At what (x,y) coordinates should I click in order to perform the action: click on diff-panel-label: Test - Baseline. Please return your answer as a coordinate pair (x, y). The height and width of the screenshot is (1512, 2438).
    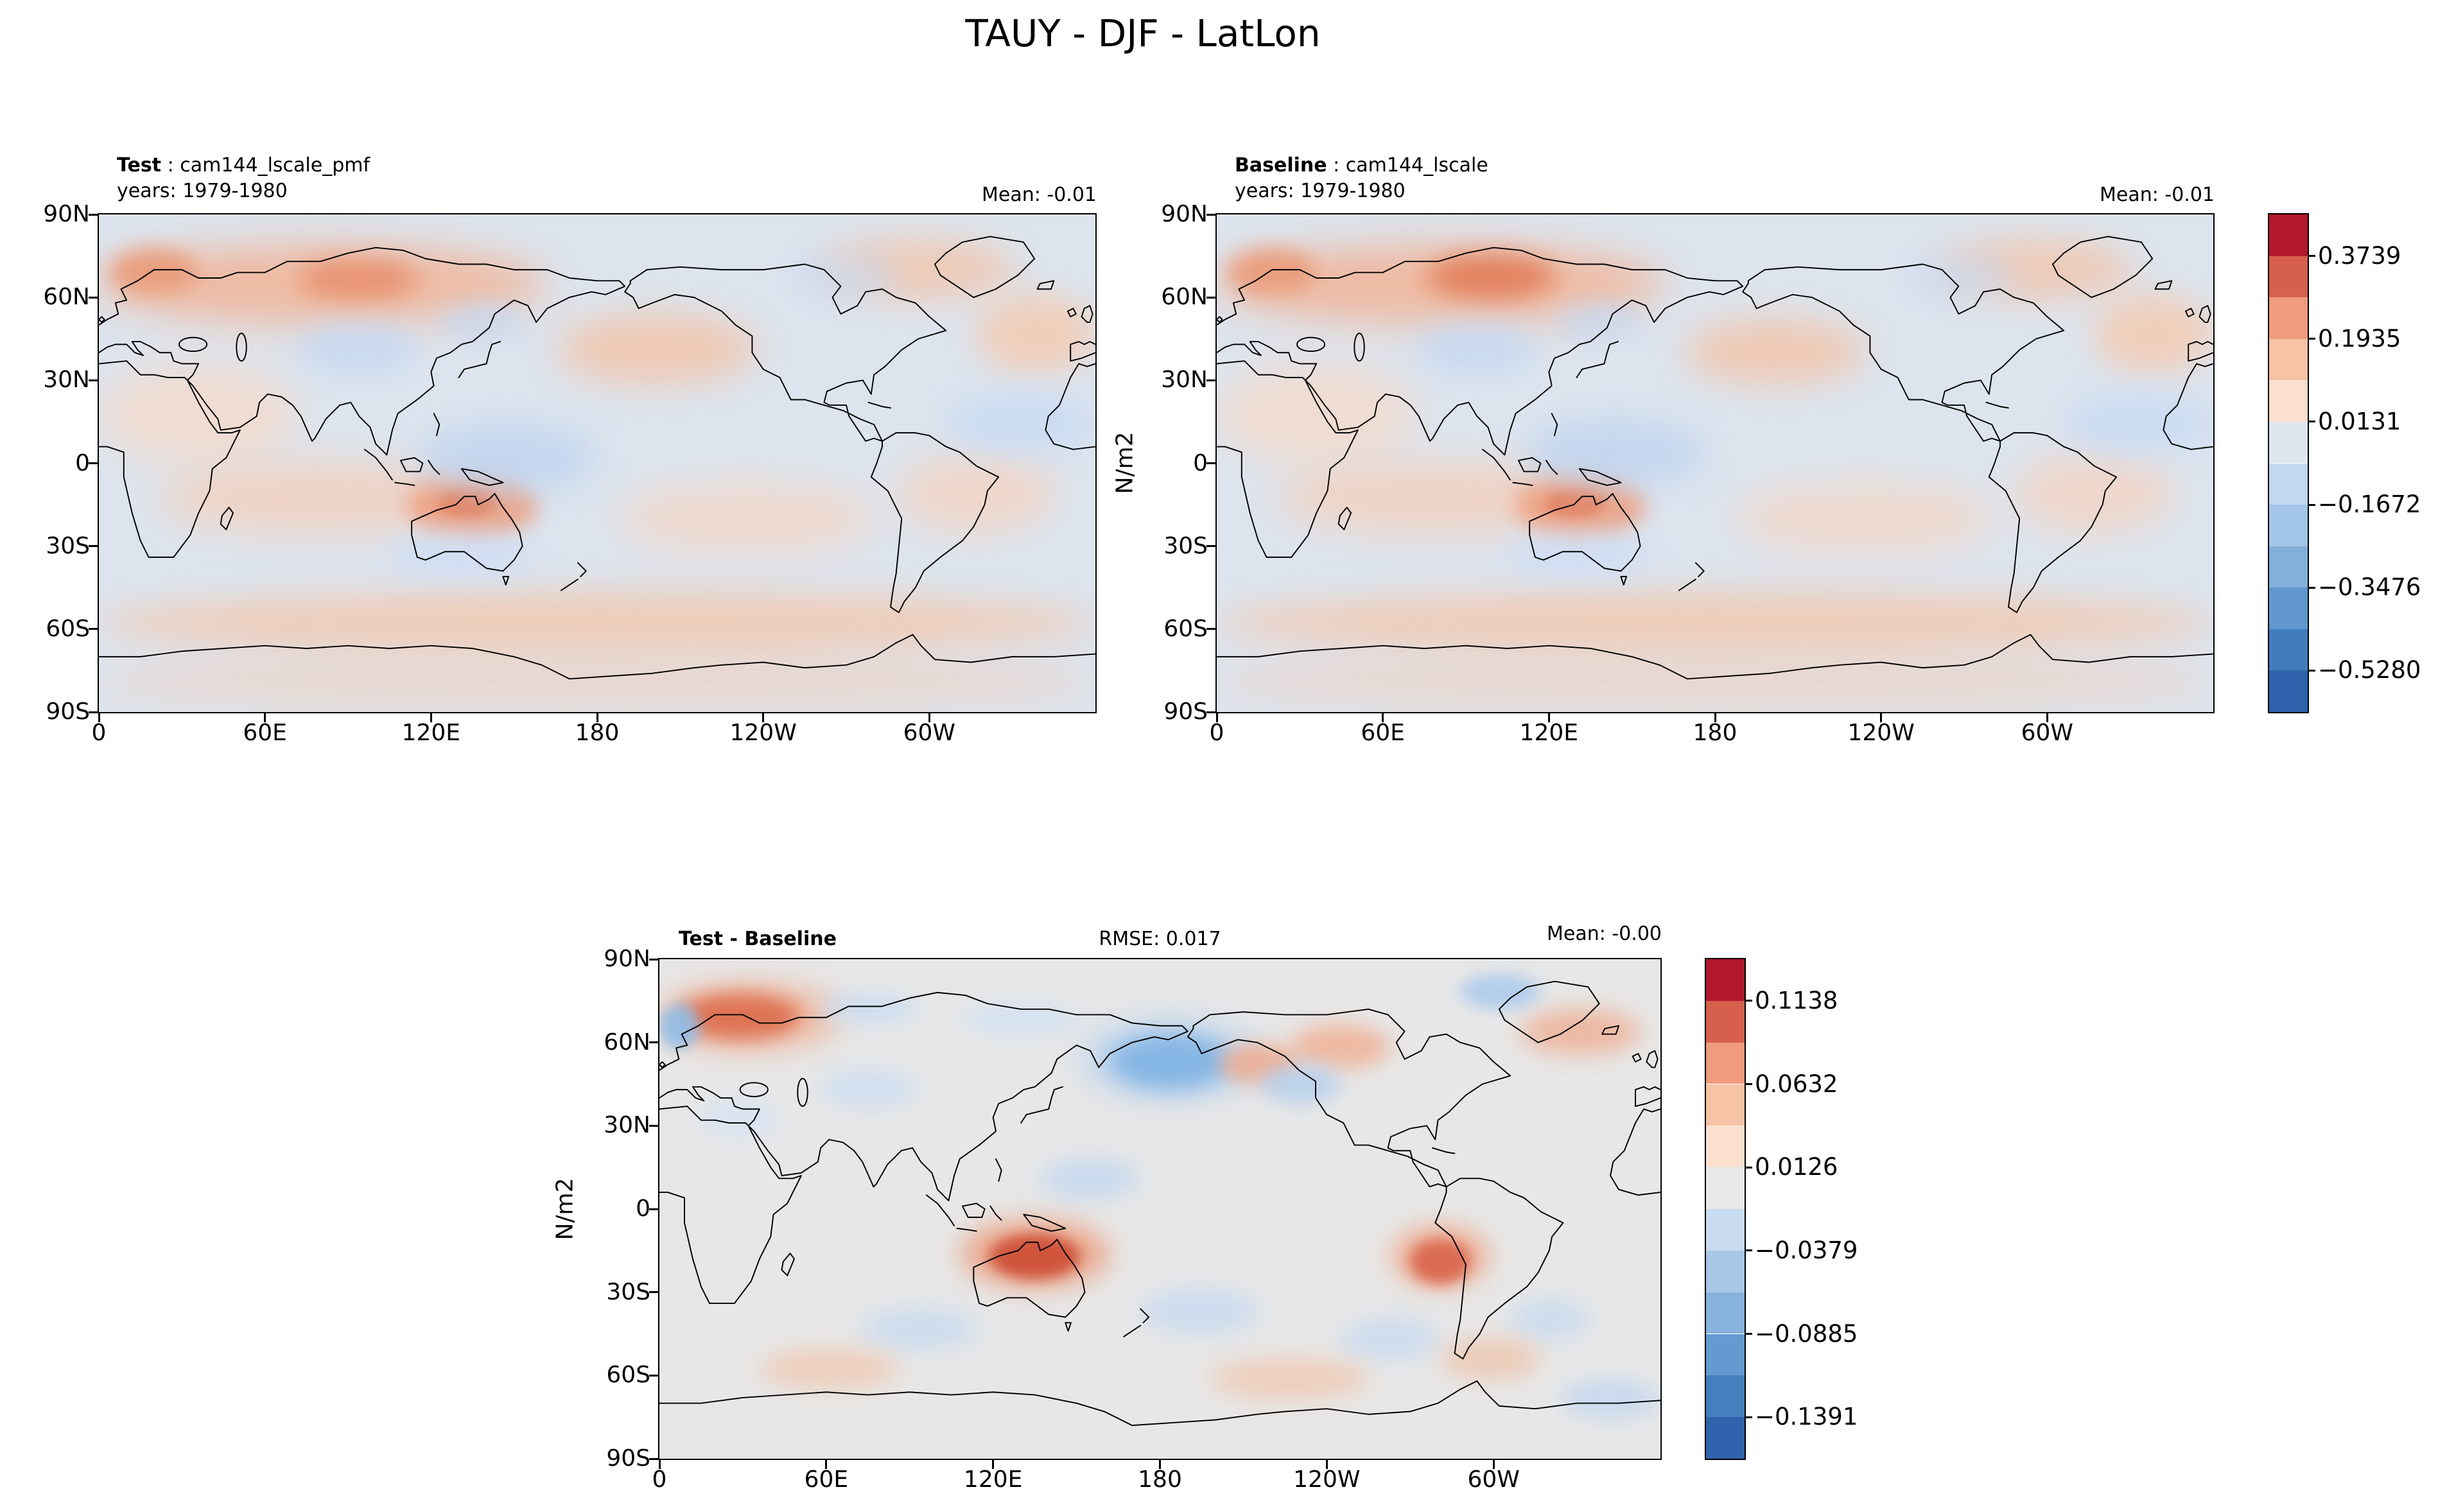
    Looking at the image, I should click on (758, 939).